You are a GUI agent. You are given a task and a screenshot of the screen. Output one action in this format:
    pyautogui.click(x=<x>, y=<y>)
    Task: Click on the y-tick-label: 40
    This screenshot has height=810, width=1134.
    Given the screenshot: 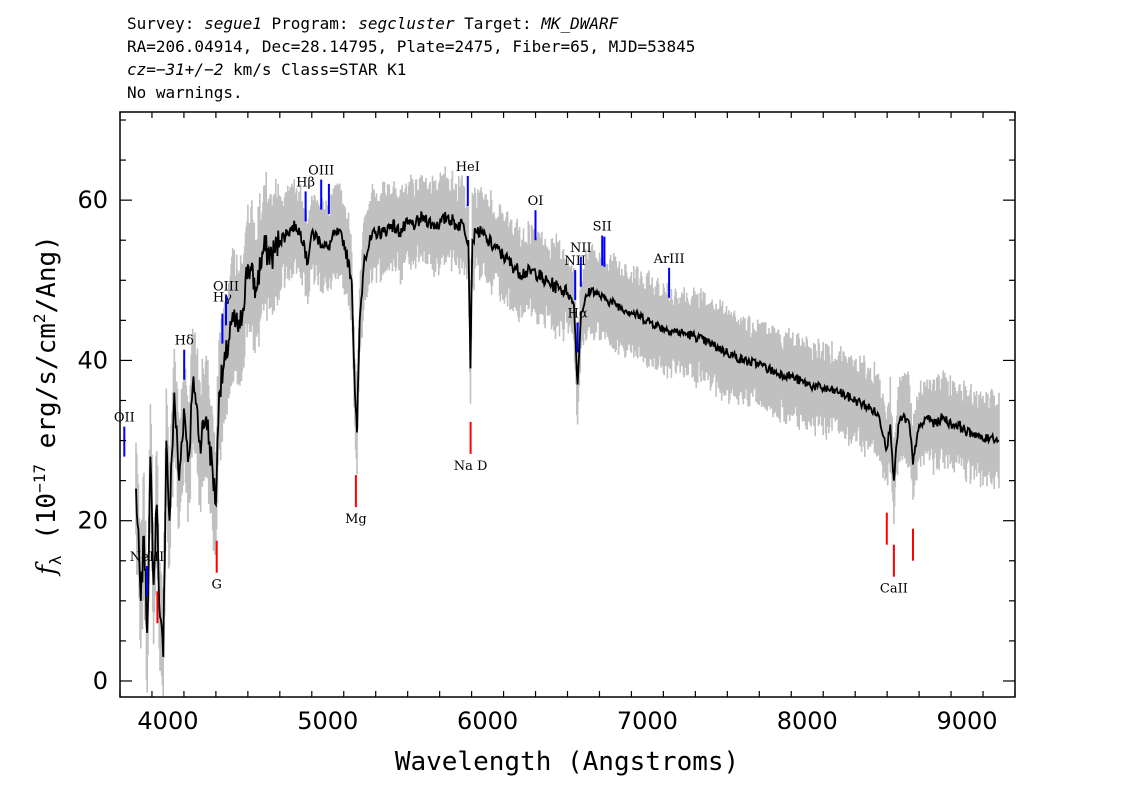 What is the action you would take?
    pyautogui.click(x=92, y=360)
    